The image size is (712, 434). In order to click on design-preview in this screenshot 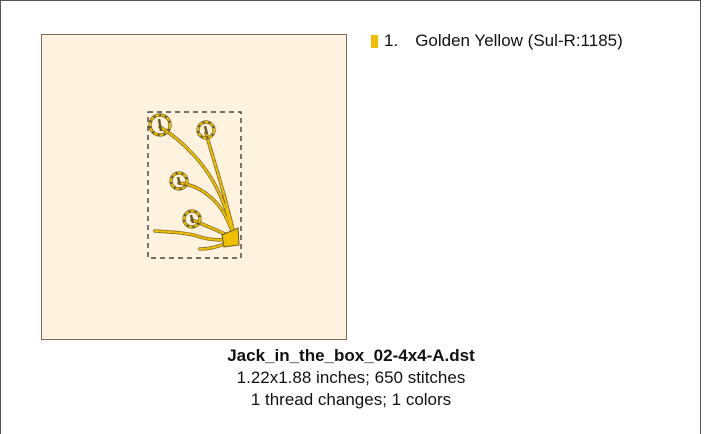, I will do `click(194, 185)`.